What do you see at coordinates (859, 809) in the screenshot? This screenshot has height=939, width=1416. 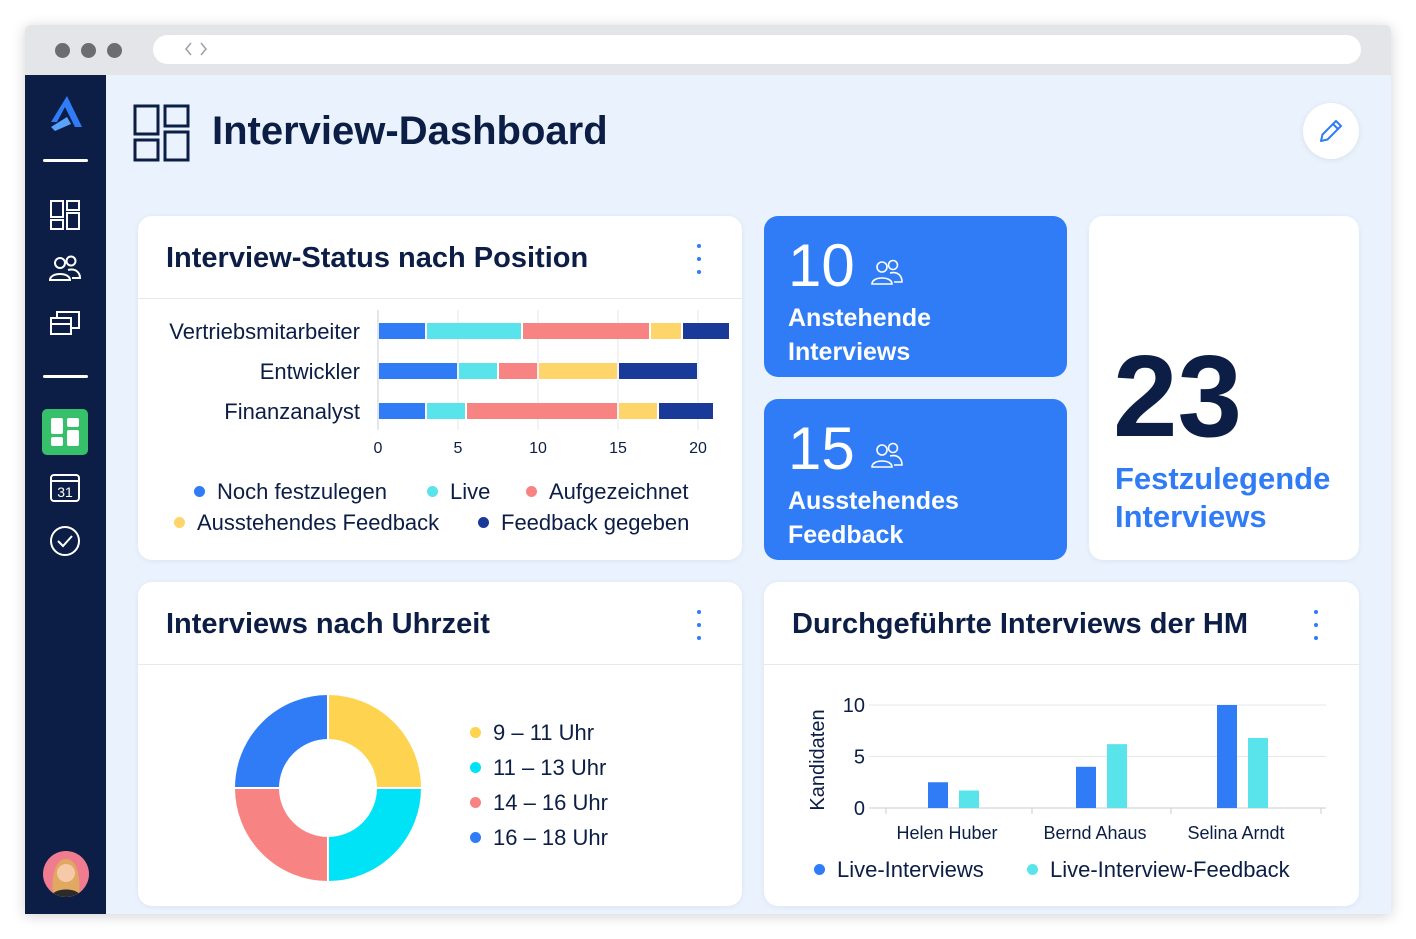 I see `y-tick-label: 0` at bounding box center [859, 809].